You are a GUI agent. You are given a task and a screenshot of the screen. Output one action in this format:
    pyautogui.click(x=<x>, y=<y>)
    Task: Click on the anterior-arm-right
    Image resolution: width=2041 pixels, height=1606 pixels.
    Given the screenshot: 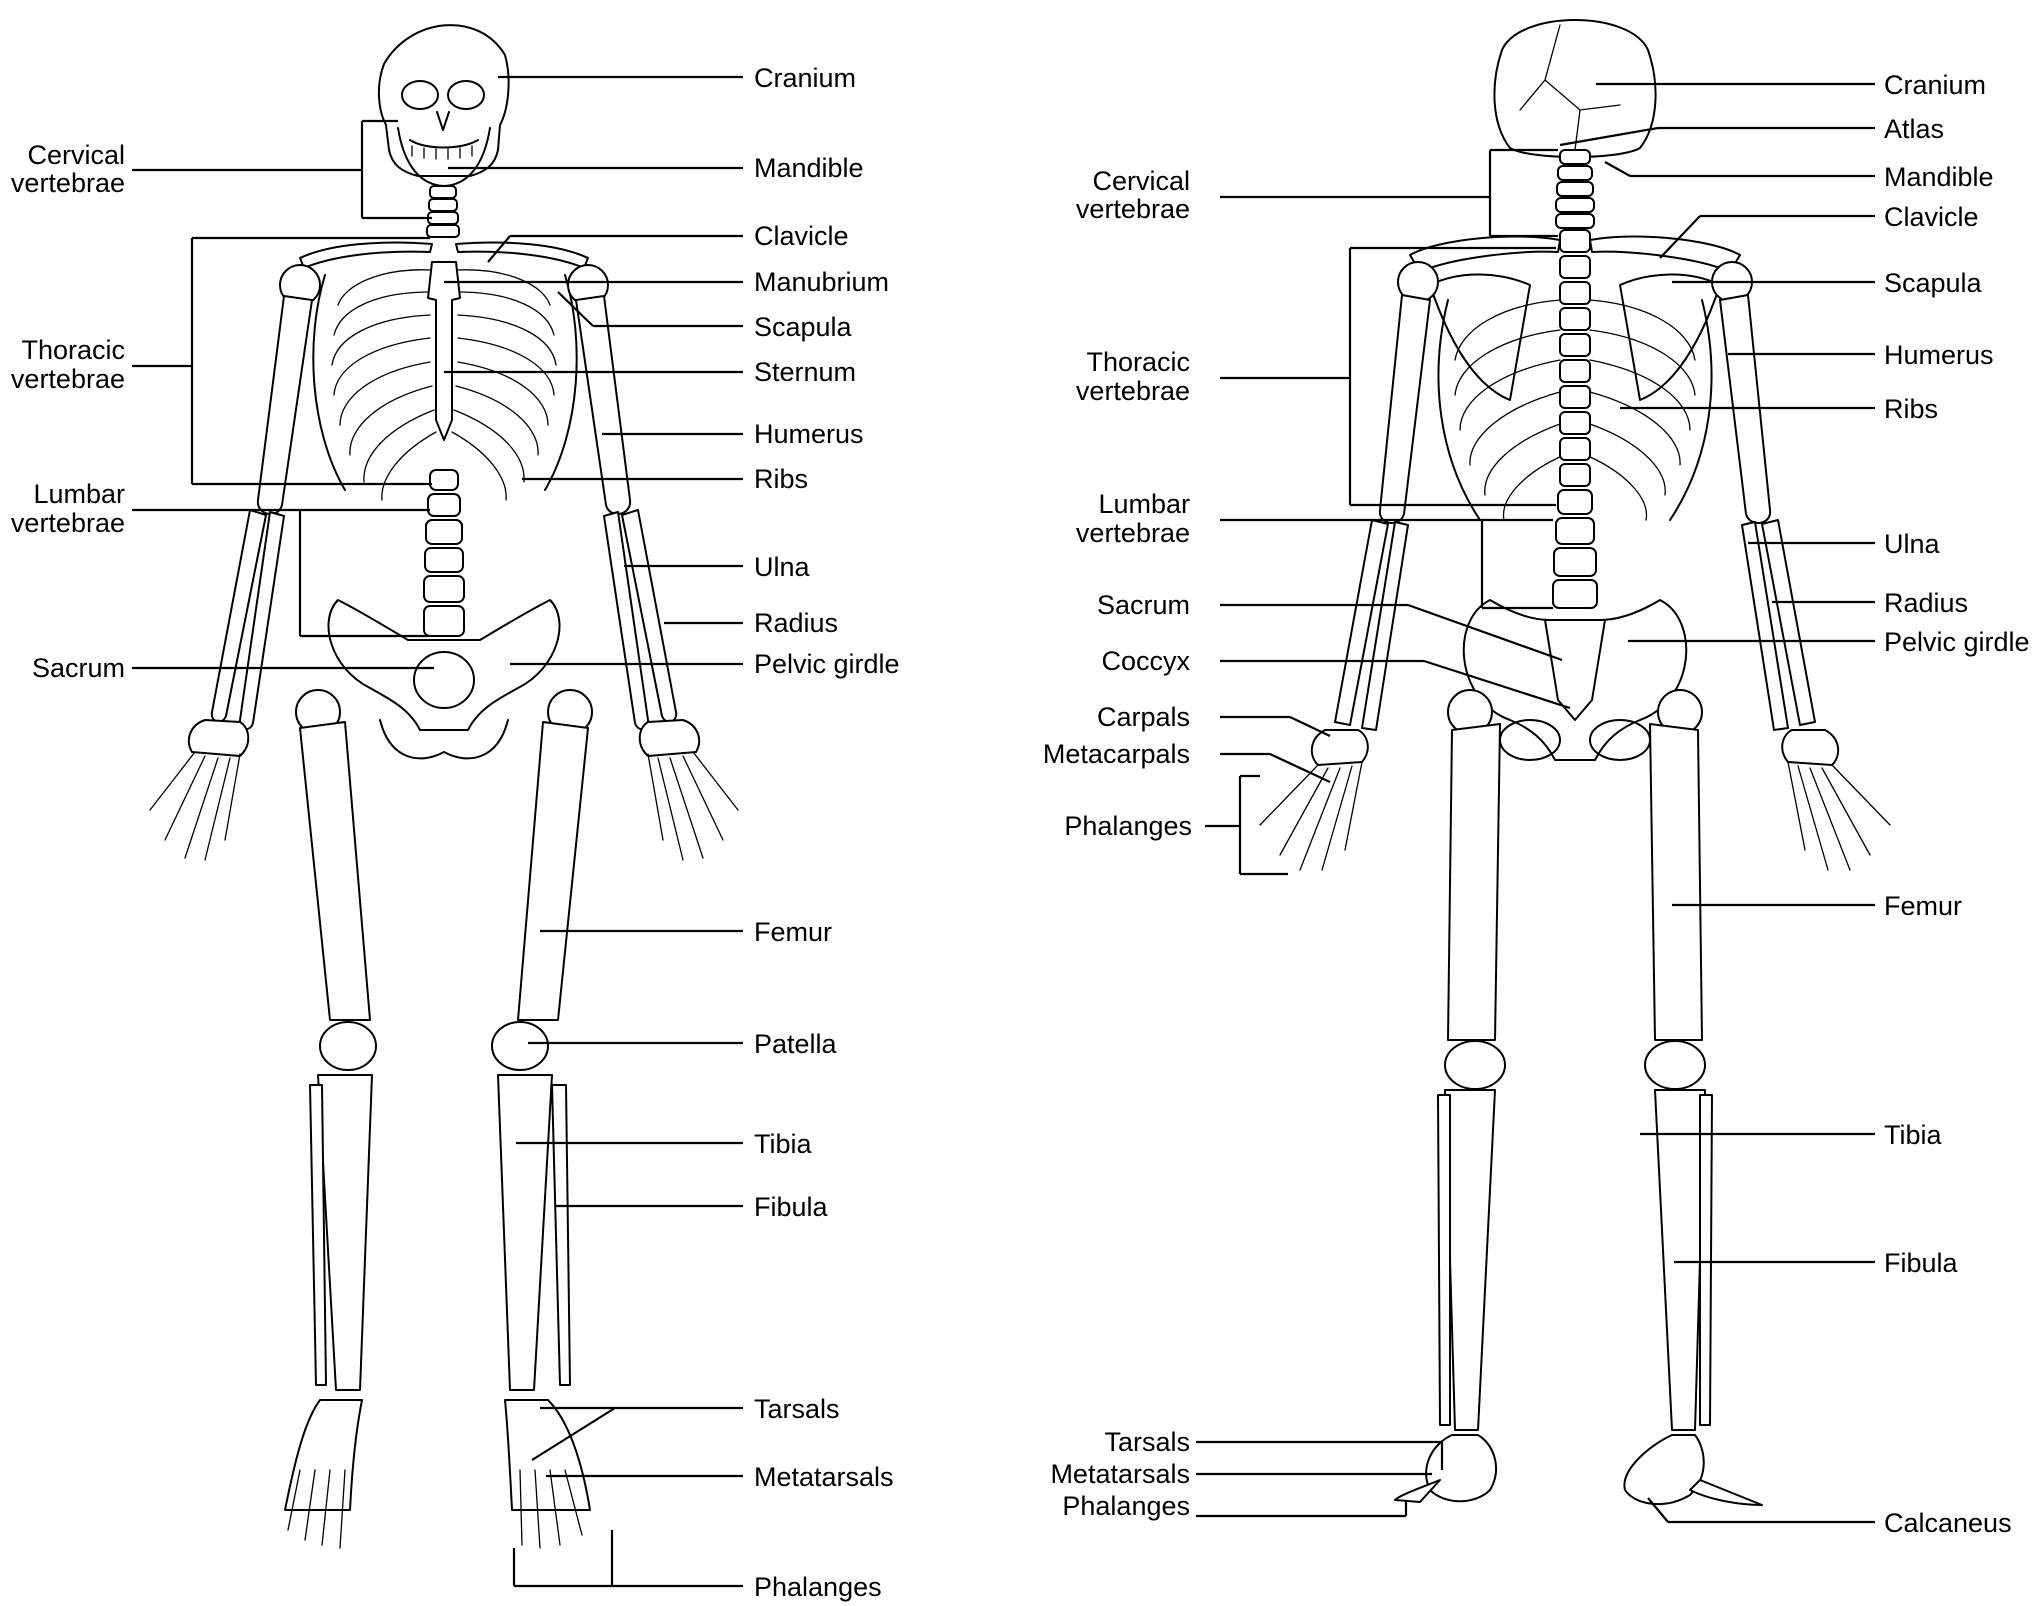 What is the action you would take?
    pyautogui.click(x=235, y=562)
    